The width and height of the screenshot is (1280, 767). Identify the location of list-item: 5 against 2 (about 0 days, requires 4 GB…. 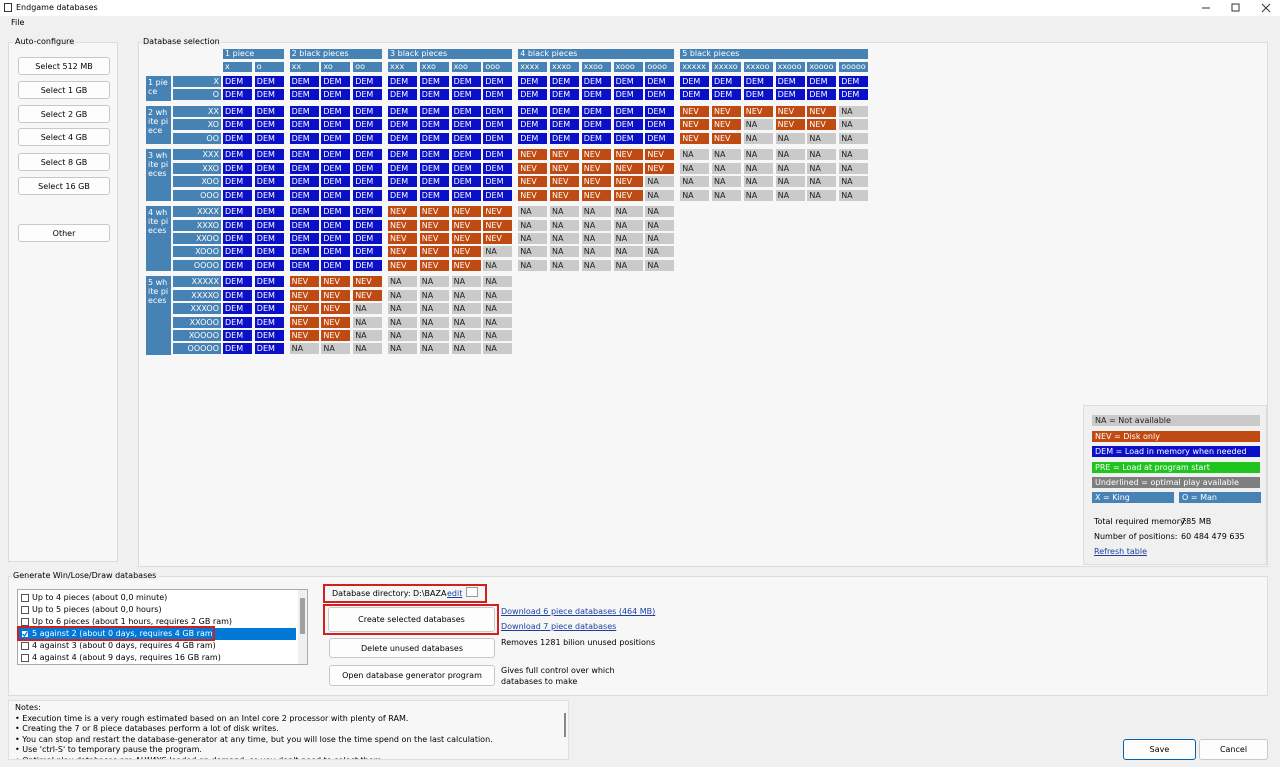
(157, 634).